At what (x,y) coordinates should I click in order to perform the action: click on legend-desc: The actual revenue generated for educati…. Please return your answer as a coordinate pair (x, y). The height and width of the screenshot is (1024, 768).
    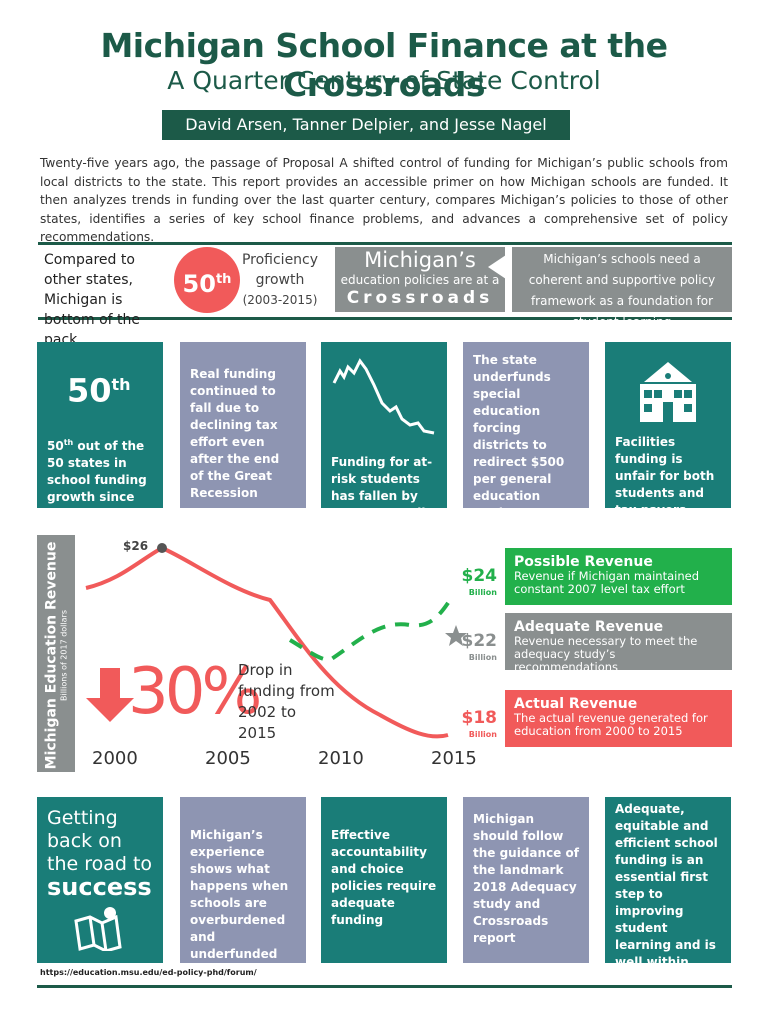
    Looking at the image, I should click on (611, 724).